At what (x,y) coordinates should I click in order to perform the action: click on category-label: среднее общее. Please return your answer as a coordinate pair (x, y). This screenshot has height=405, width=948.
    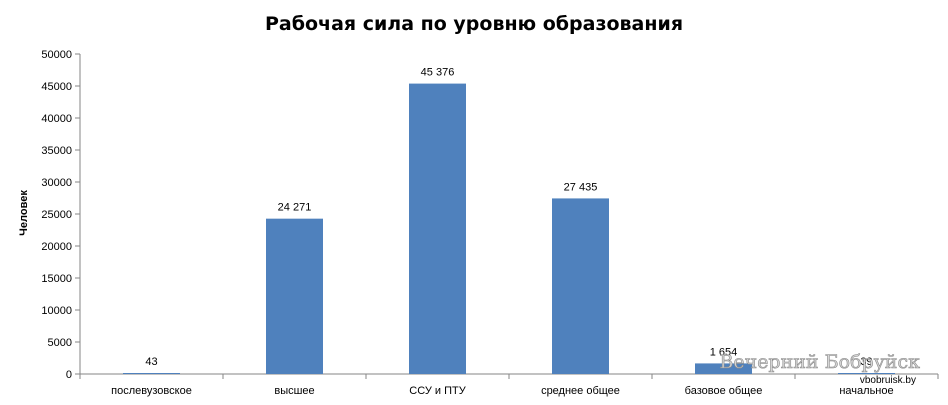
    Looking at the image, I should click on (580, 391).